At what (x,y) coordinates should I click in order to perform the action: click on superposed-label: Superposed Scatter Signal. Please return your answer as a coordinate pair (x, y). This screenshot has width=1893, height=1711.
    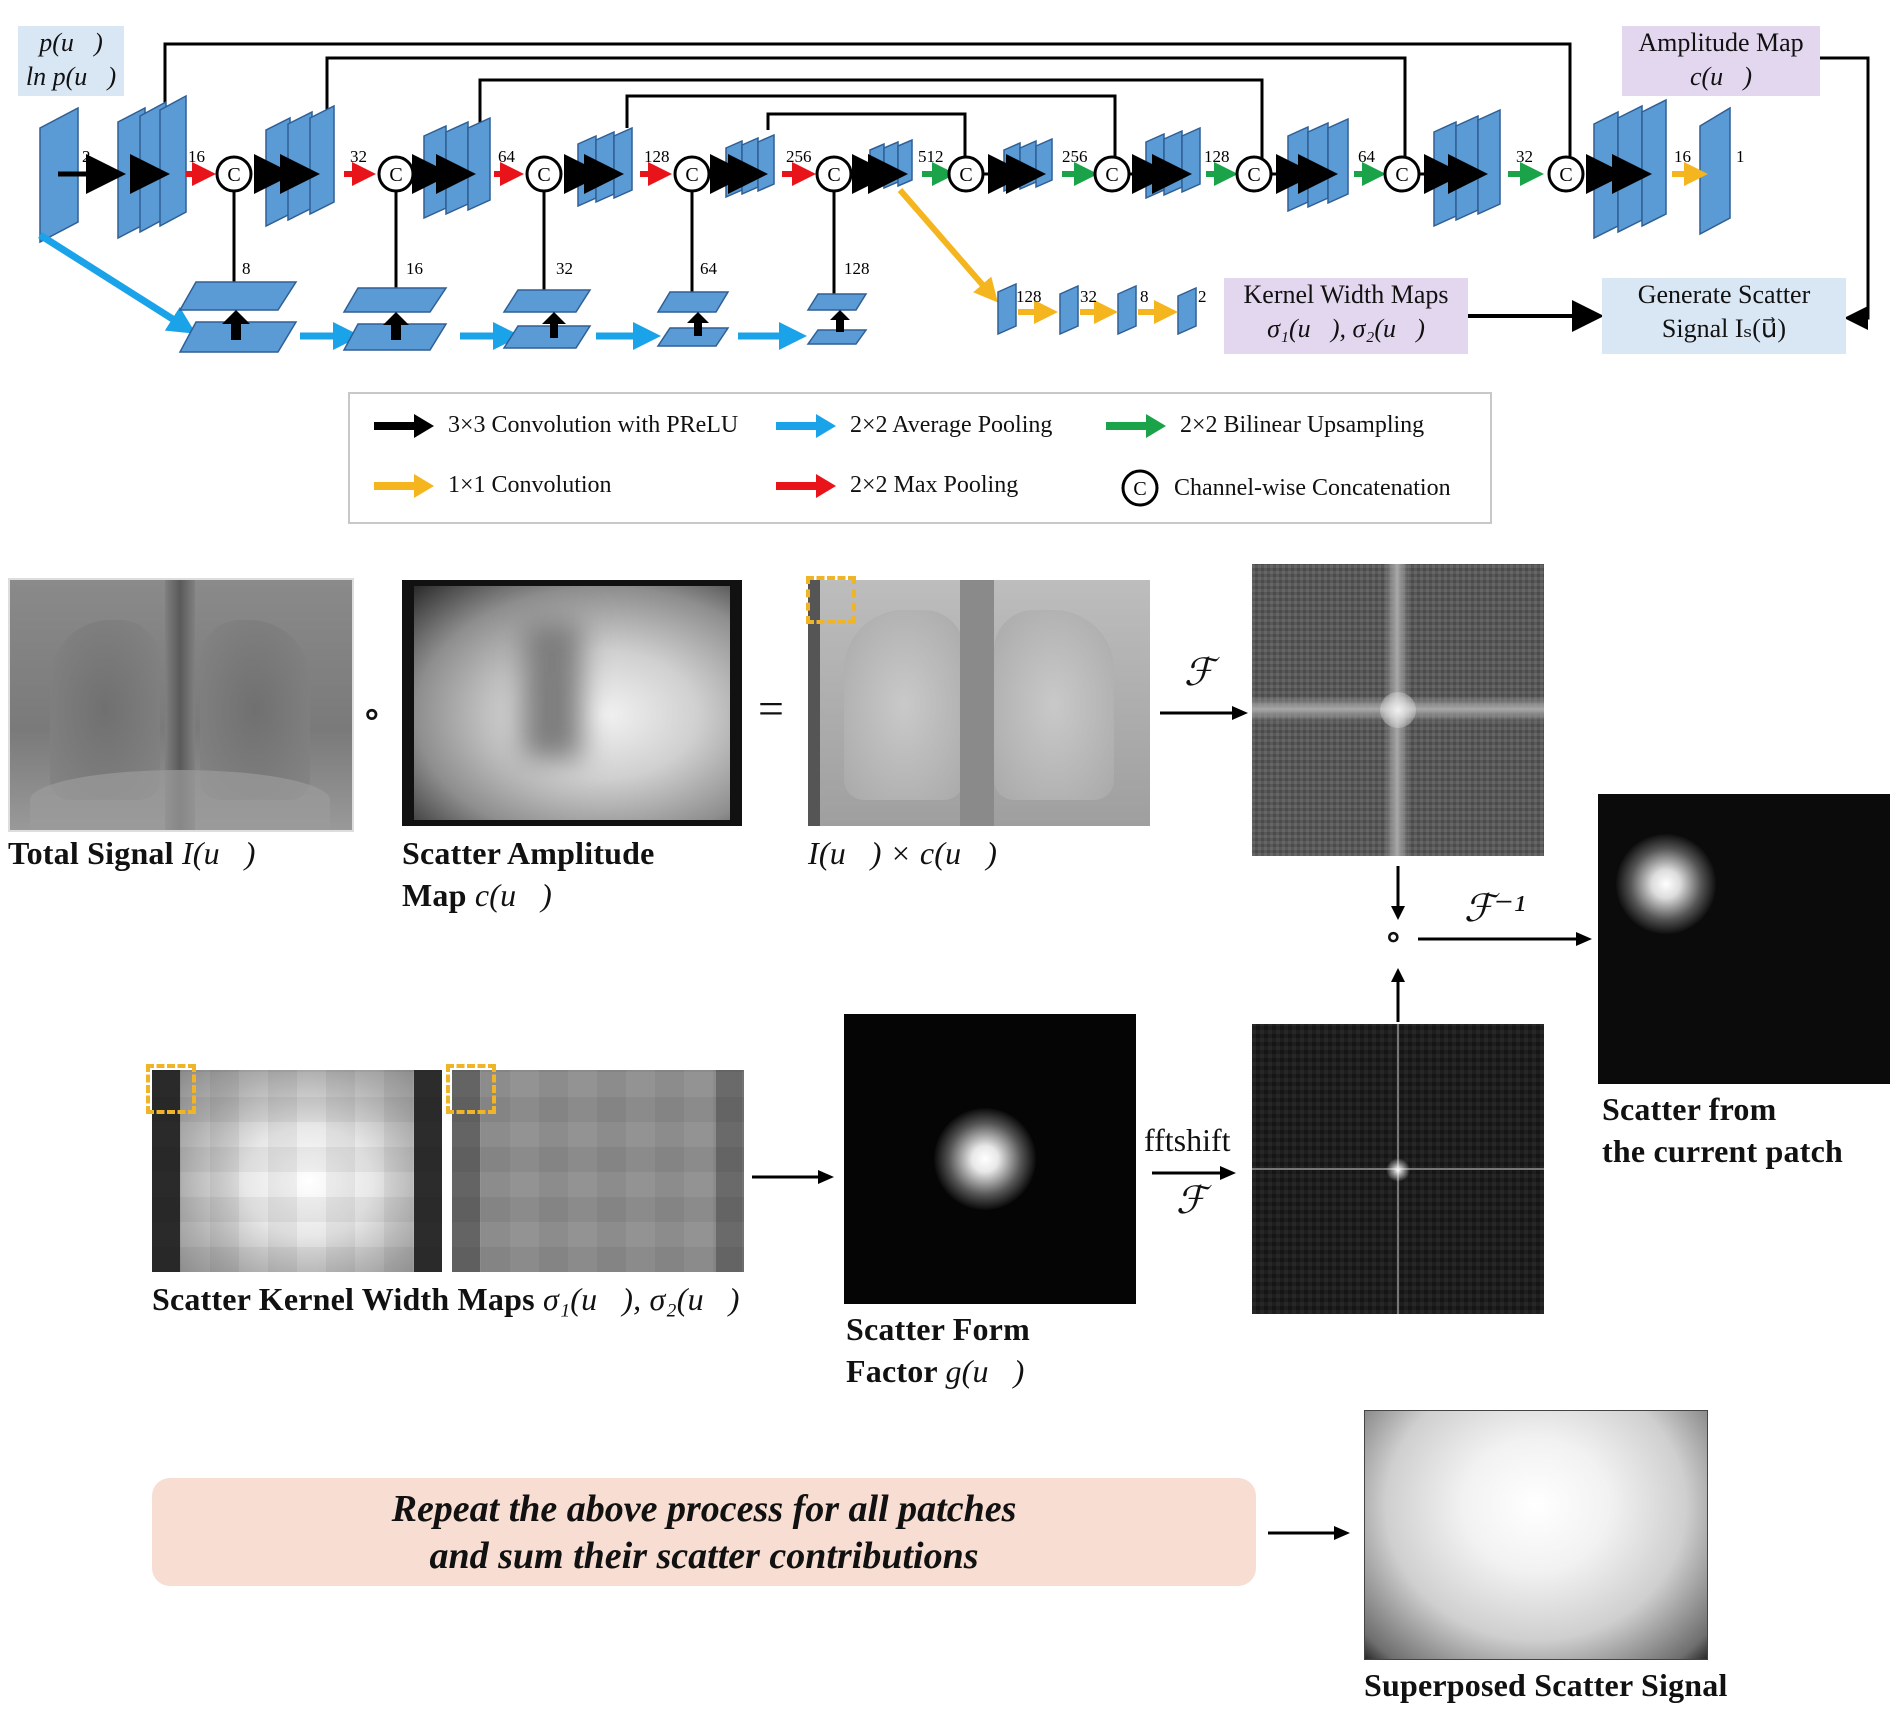
    Looking at the image, I should click on (1546, 1685).